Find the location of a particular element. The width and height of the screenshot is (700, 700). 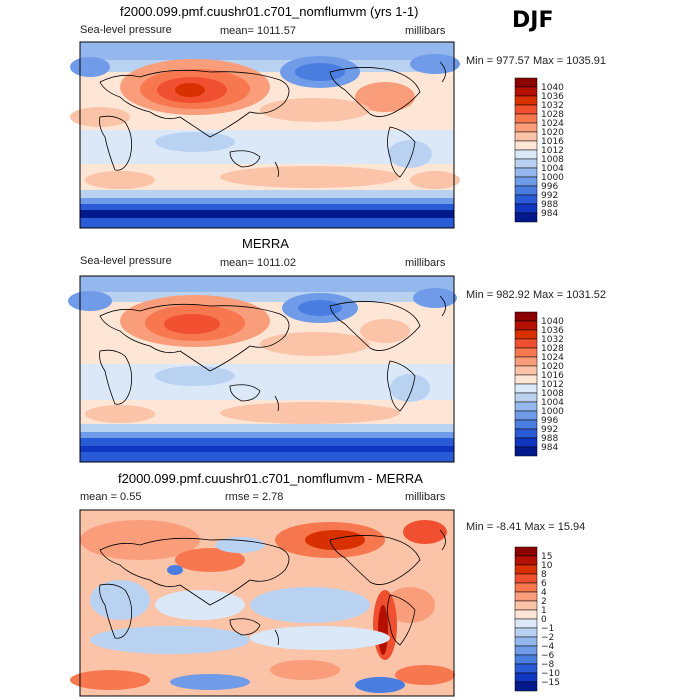

colorbar-tick-label: 1004 is located at coordinates (552, 169).